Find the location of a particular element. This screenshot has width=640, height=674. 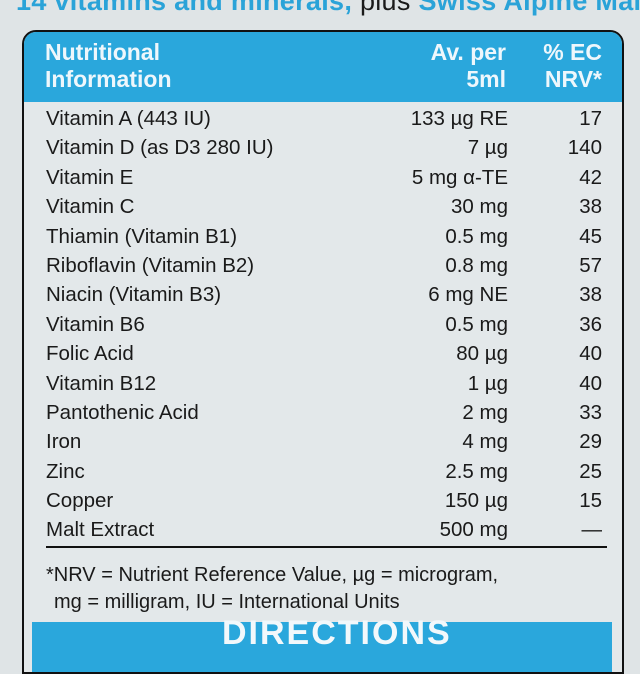

nutrient-amount: 133 µg RE is located at coordinates (459, 118).